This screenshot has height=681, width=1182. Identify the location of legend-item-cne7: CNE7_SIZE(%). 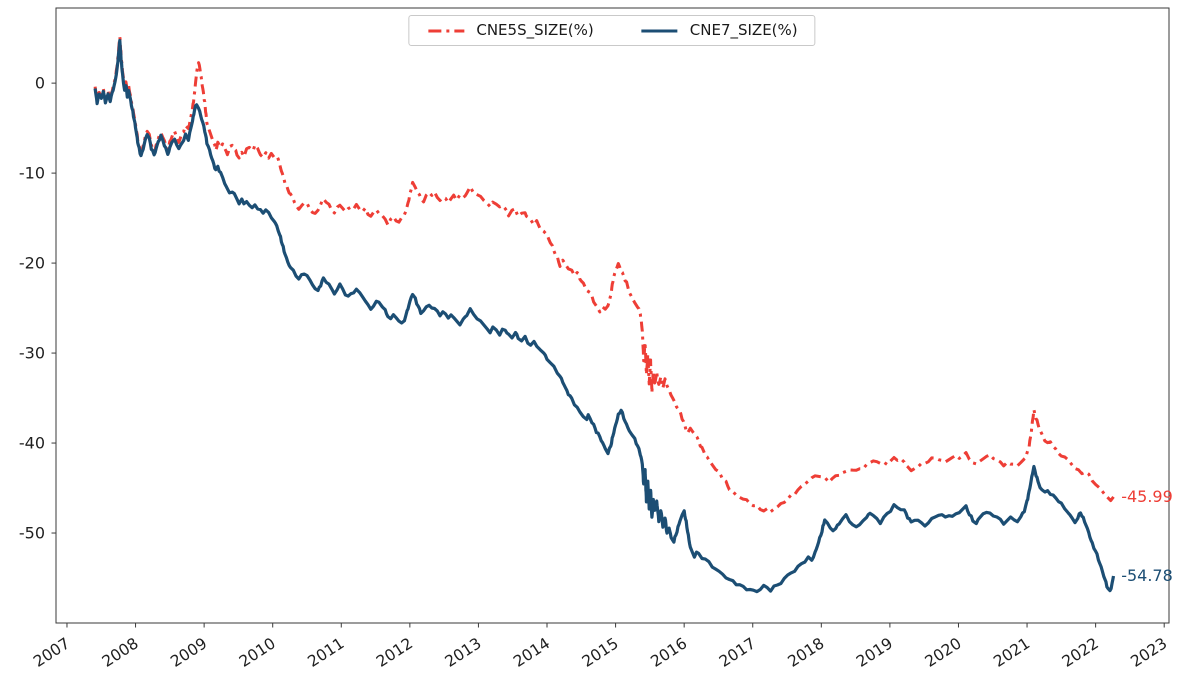
(719, 30).